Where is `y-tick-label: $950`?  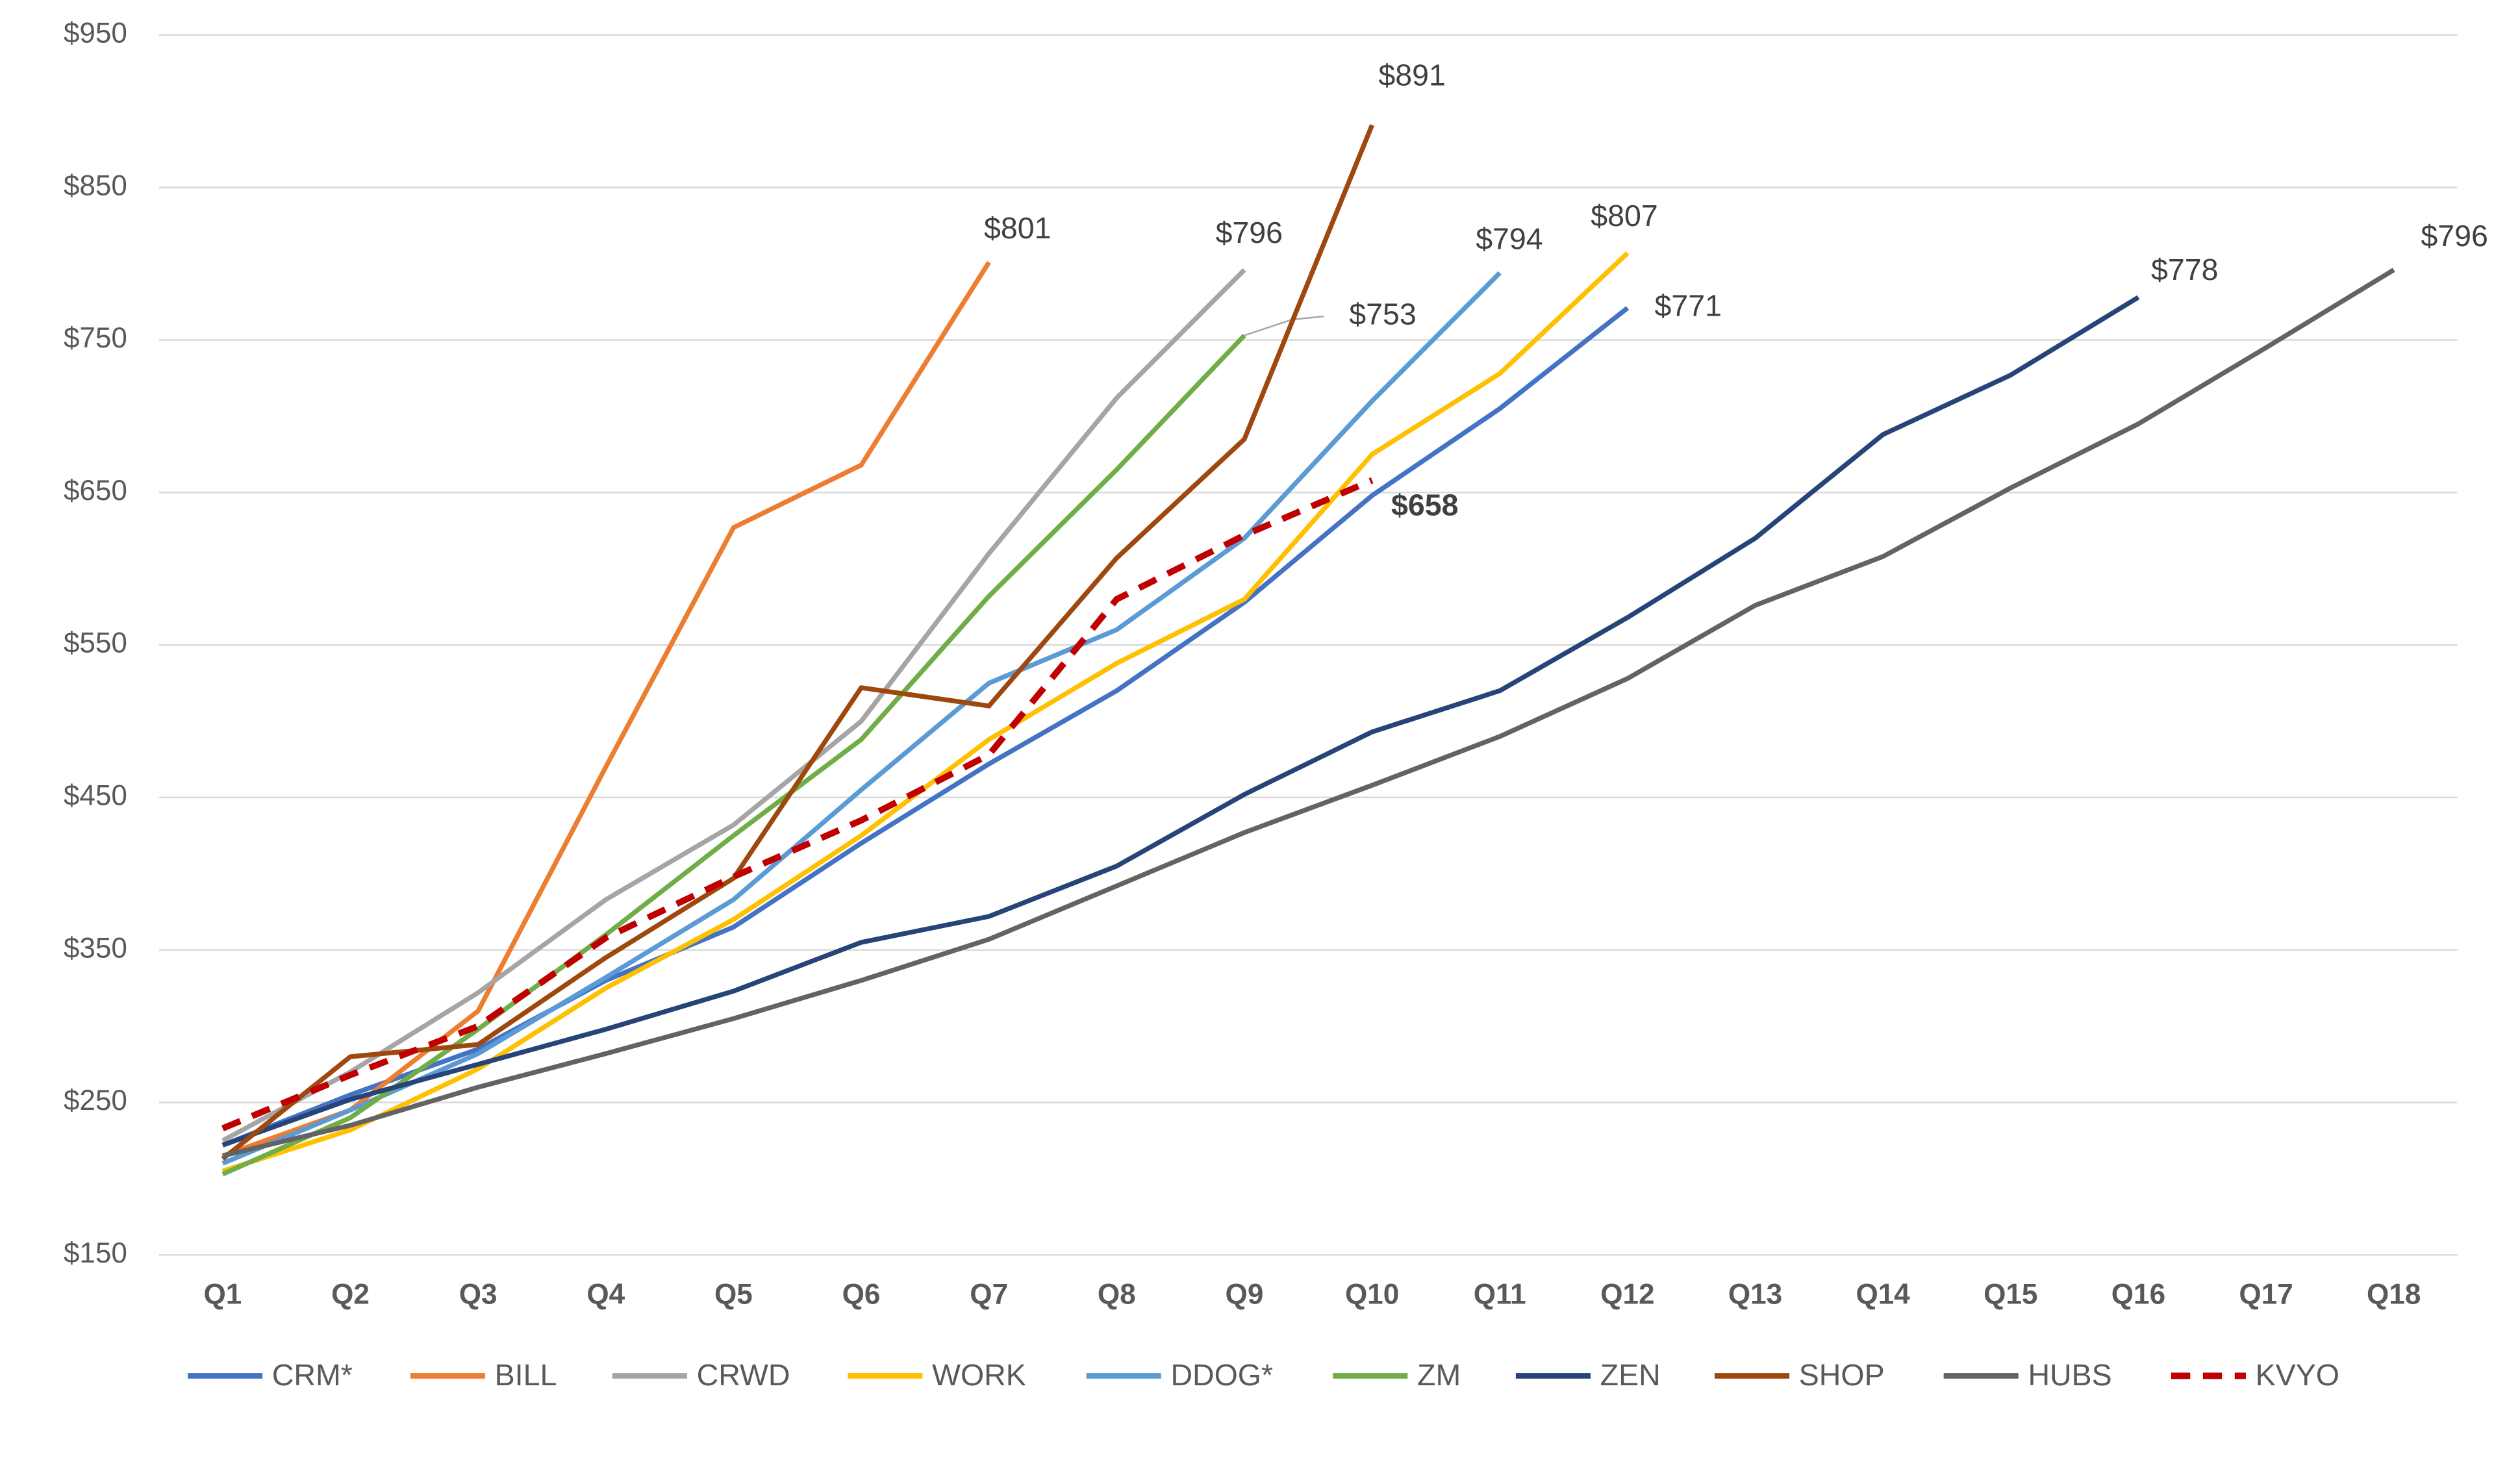 y-tick-label: $950 is located at coordinates (96, 34).